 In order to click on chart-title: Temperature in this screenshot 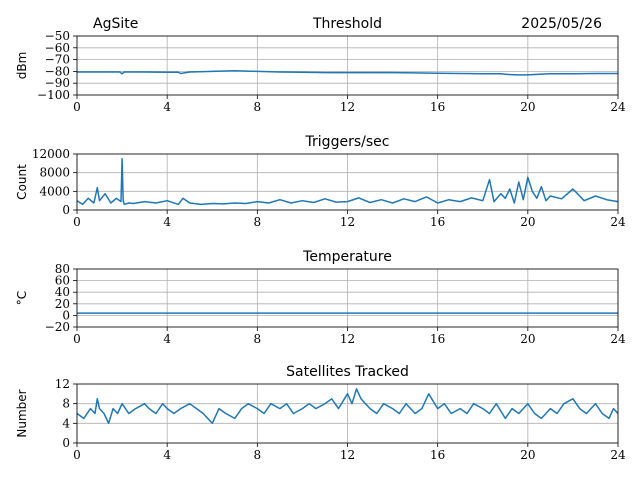, I will do `click(347, 257)`.